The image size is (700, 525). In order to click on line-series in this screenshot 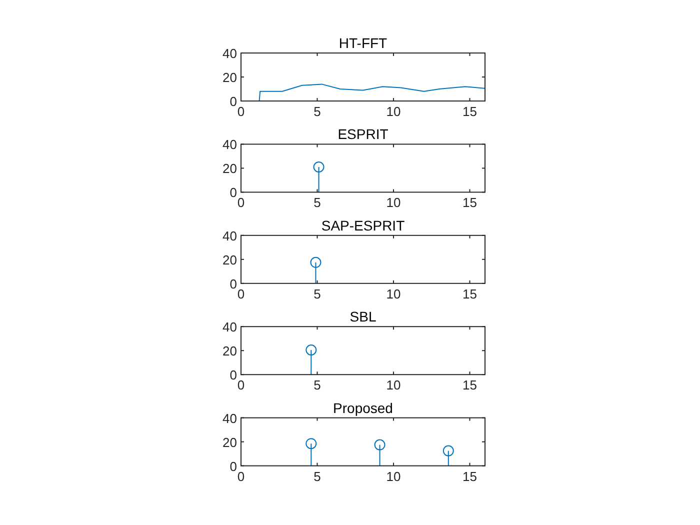, I will do `click(372, 93)`.